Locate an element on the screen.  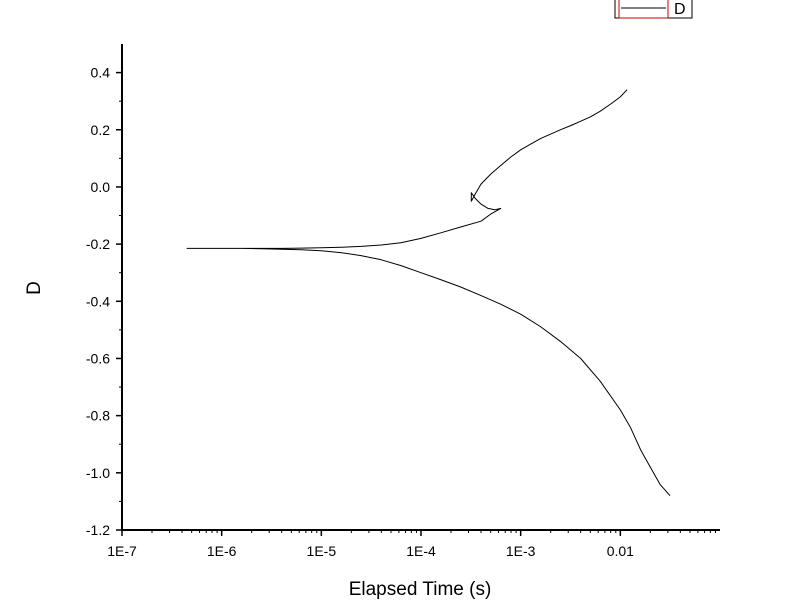
y-tick-labels: 0.4 0.2 0.0 -0.2 -0.4 -0.6 -0.8 -1.0 -1.2 is located at coordinates (98, 301).